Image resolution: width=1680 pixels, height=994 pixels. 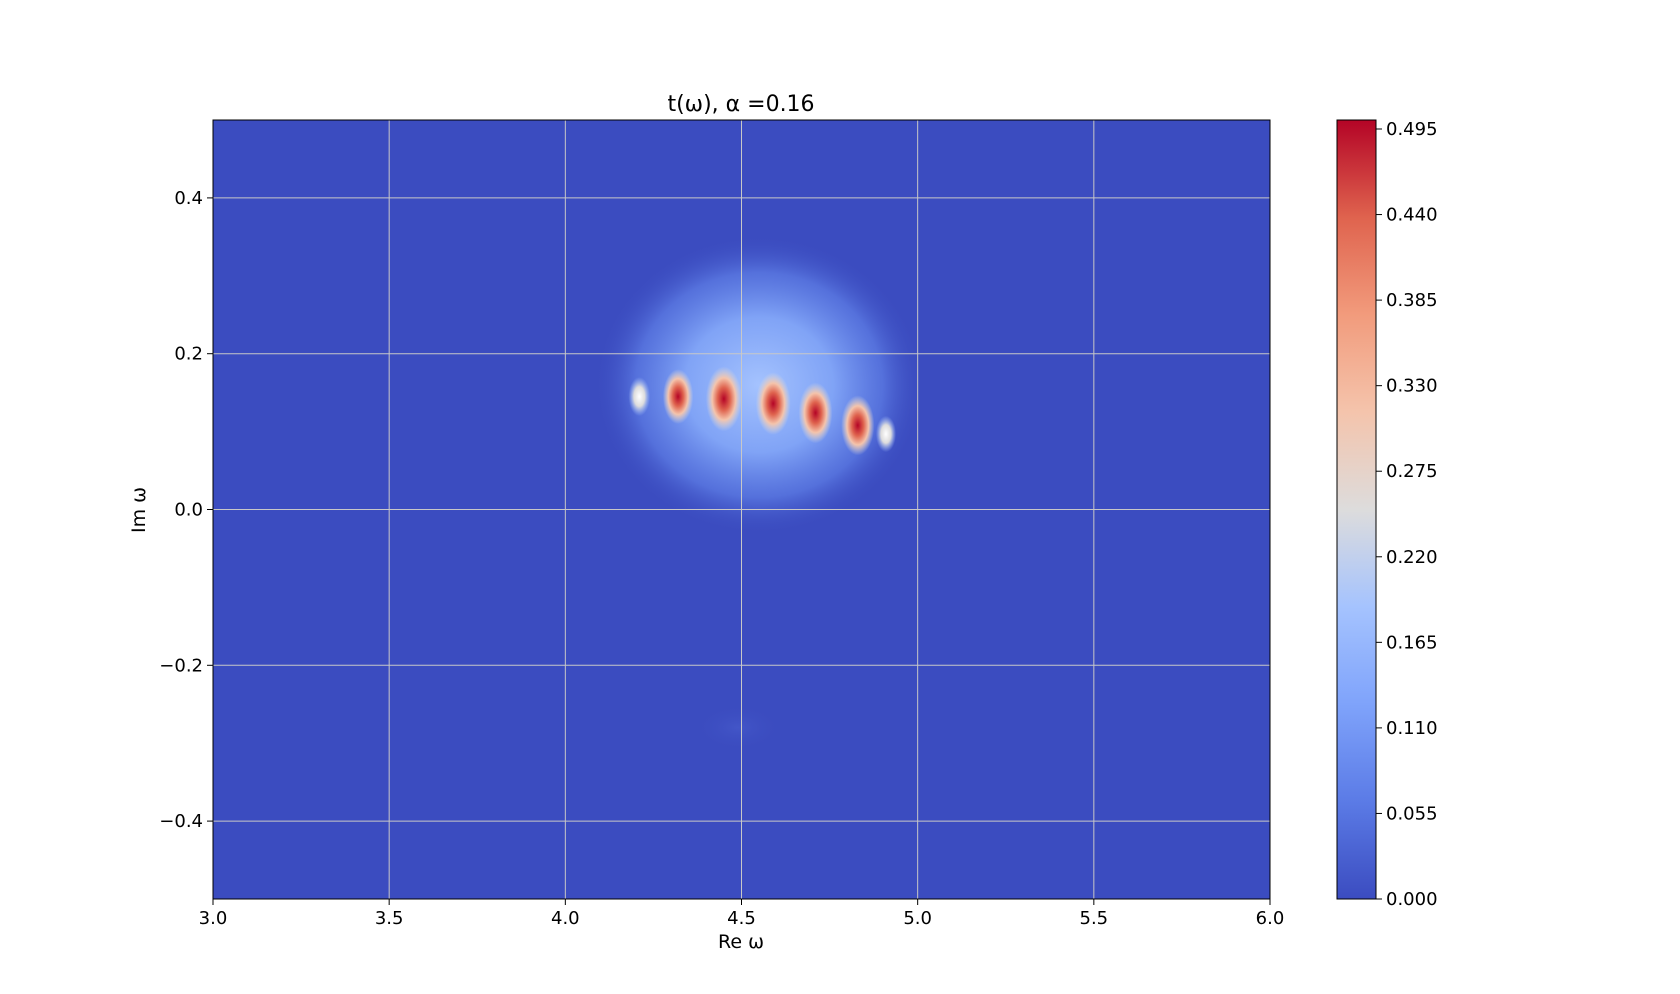 I want to click on x-tick-label: 3.5, so click(x=389, y=918).